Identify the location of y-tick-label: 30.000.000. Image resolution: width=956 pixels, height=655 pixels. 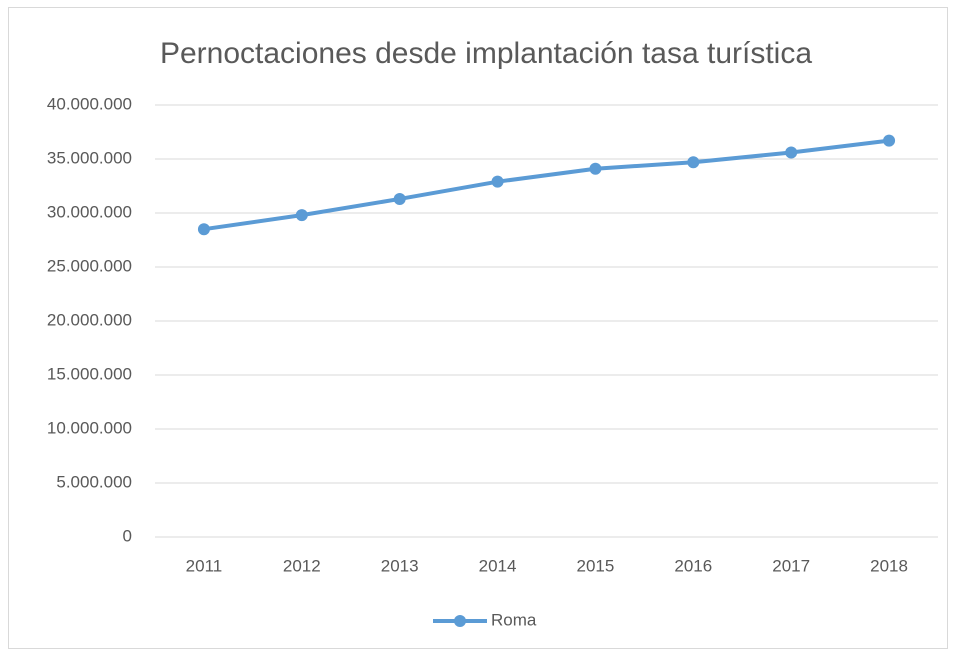
(89, 211).